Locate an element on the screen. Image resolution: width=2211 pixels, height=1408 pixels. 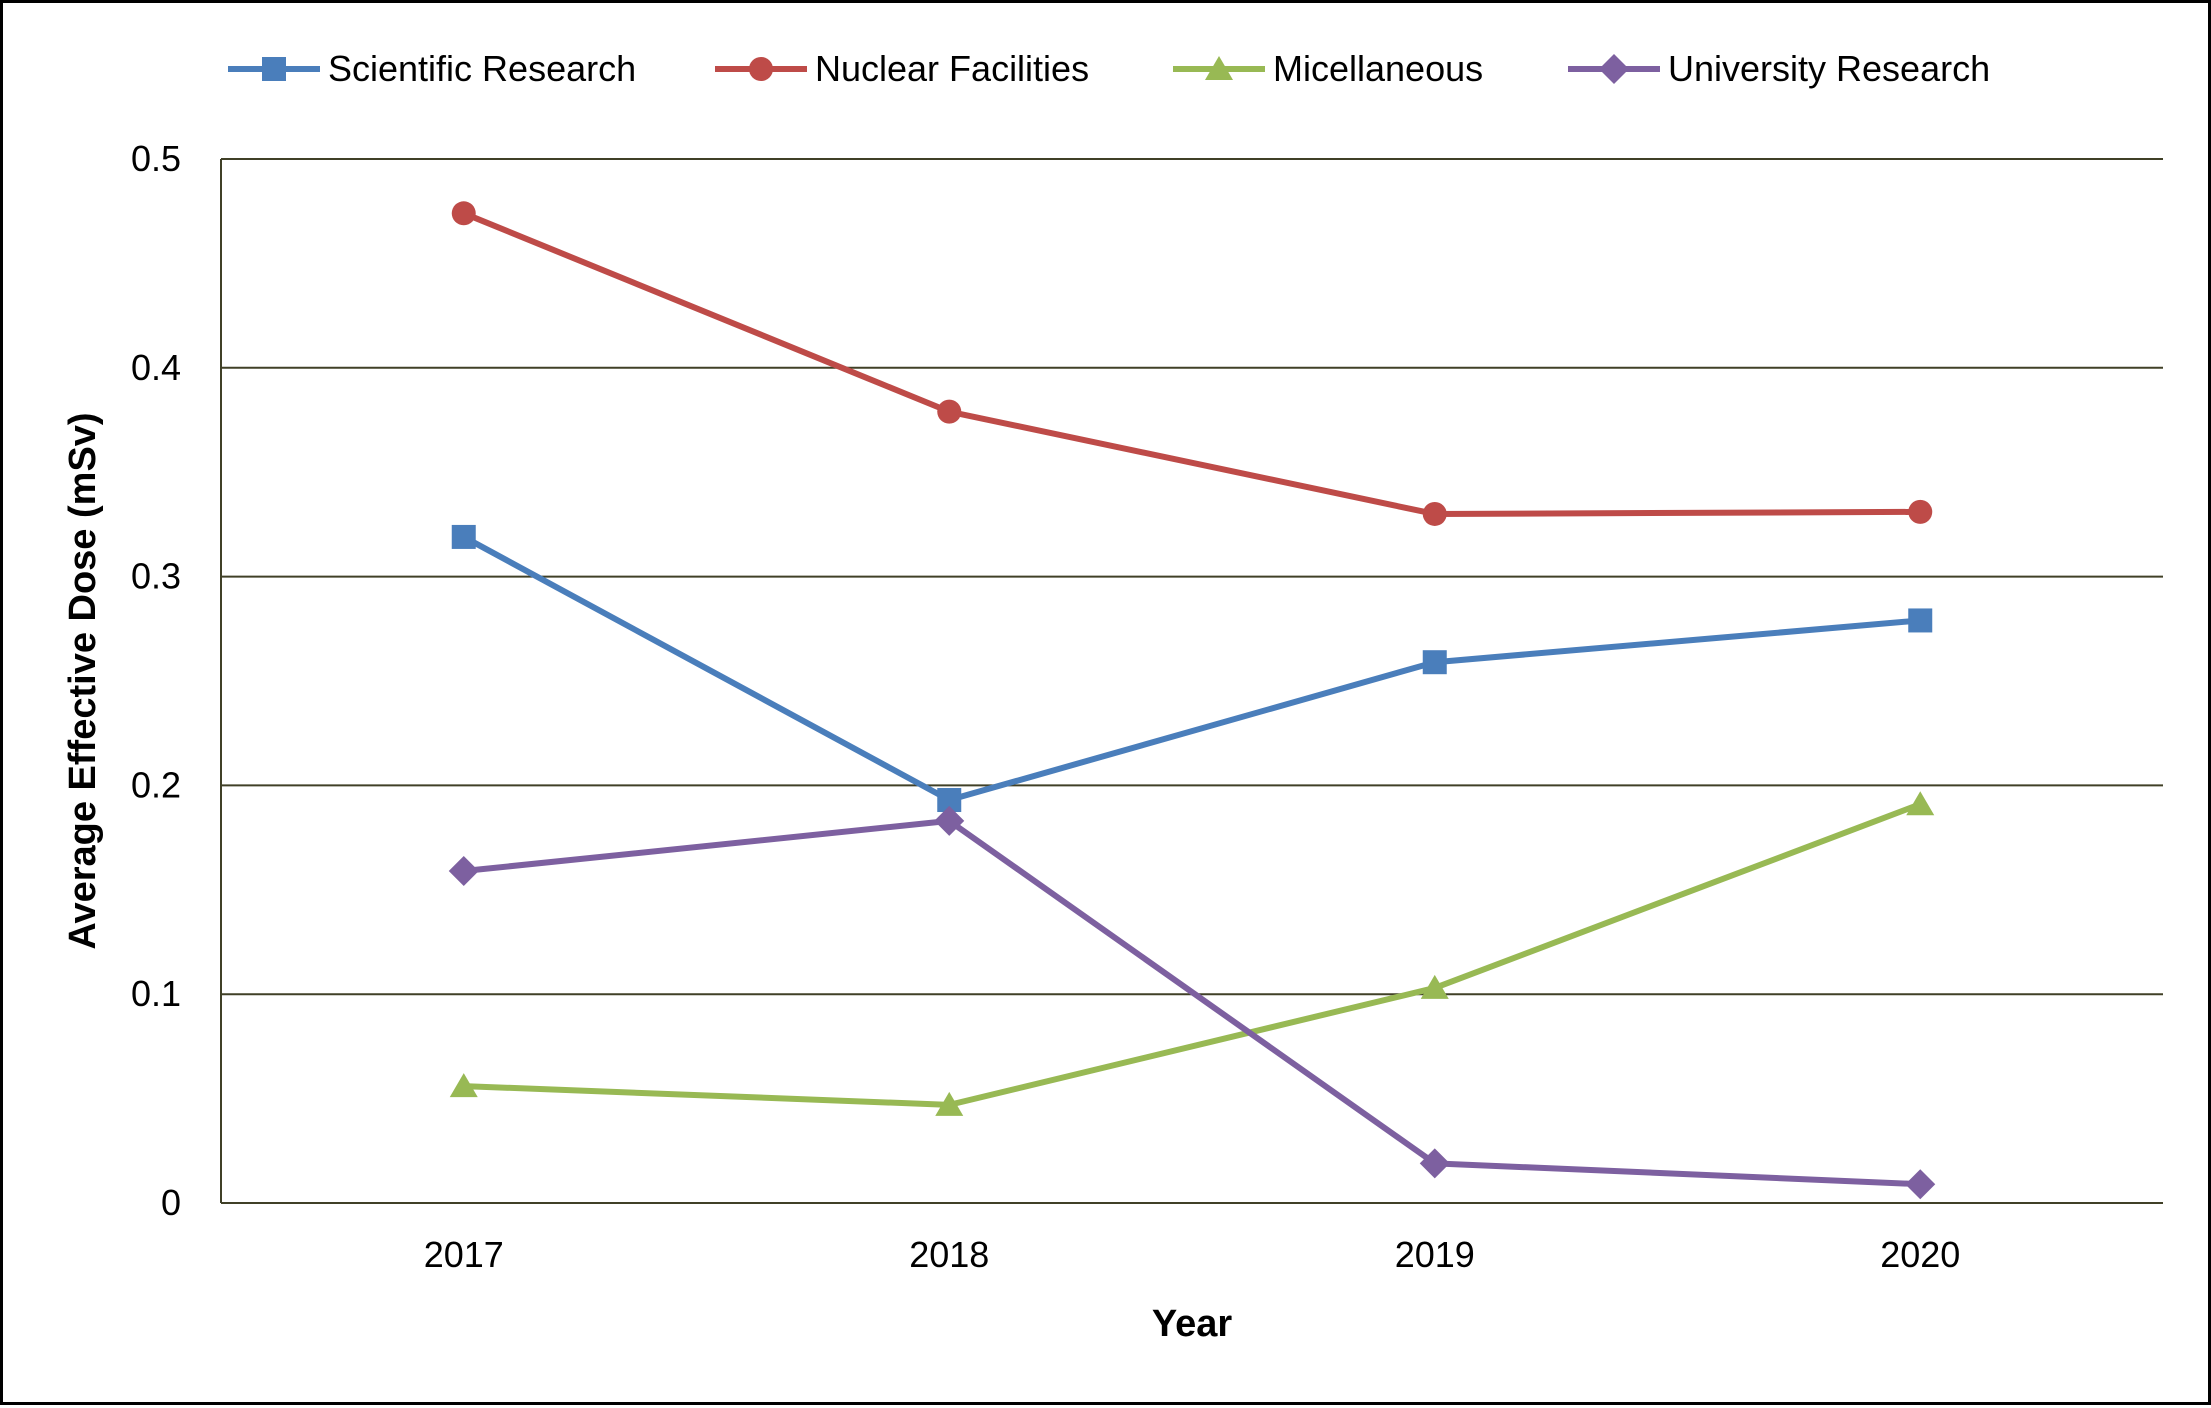
x-tick-label: 2020 is located at coordinates (1920, 1254).